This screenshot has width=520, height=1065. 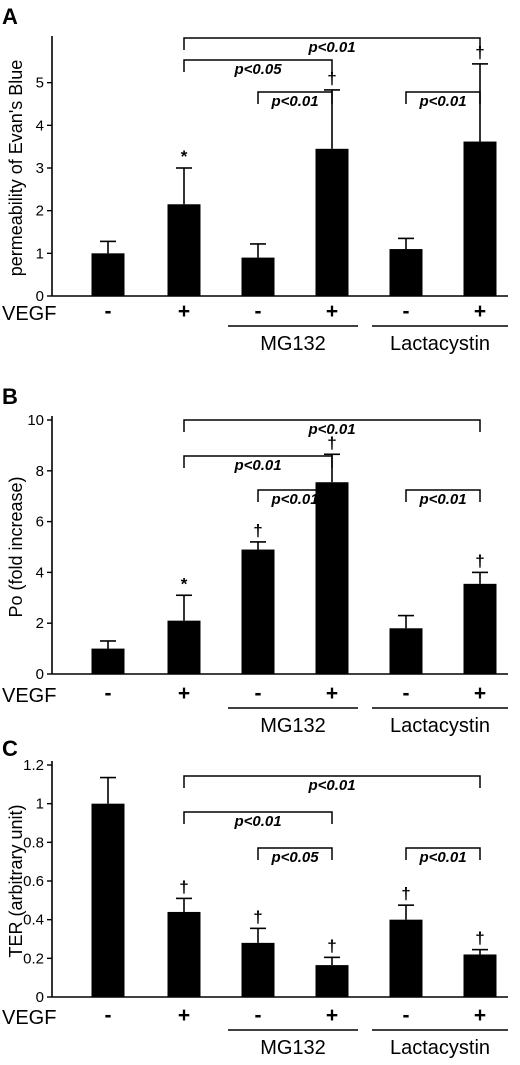 What do you see at coordinates (33, 958) in the screenshot?
I see `y-tick-label: 0.2` at bounding box center [33, 958].